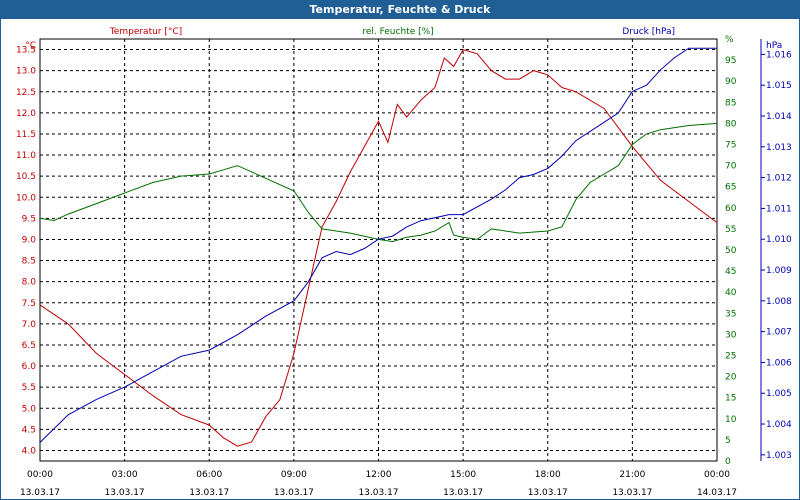 This screenshot has height=500, width=800. What do you see at coordinates (26, 72) in the screenshot?
I see `left-axis-tick-label: 13.0` at bounding box center [26, 72].